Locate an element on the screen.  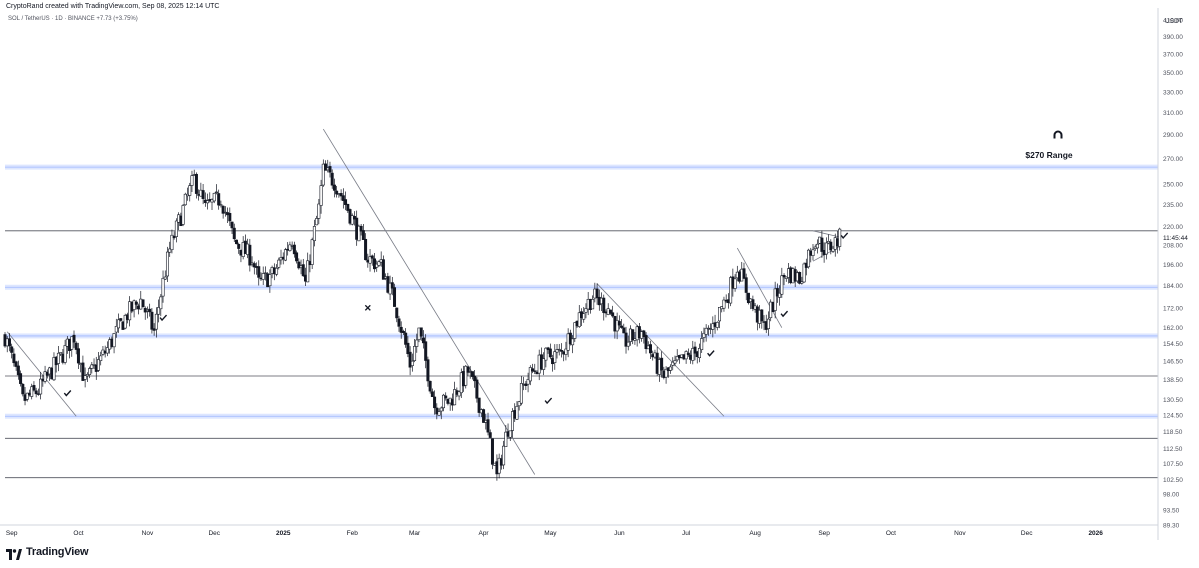
price-tick-label: 162.00 is located at coordinates (1173, 328).